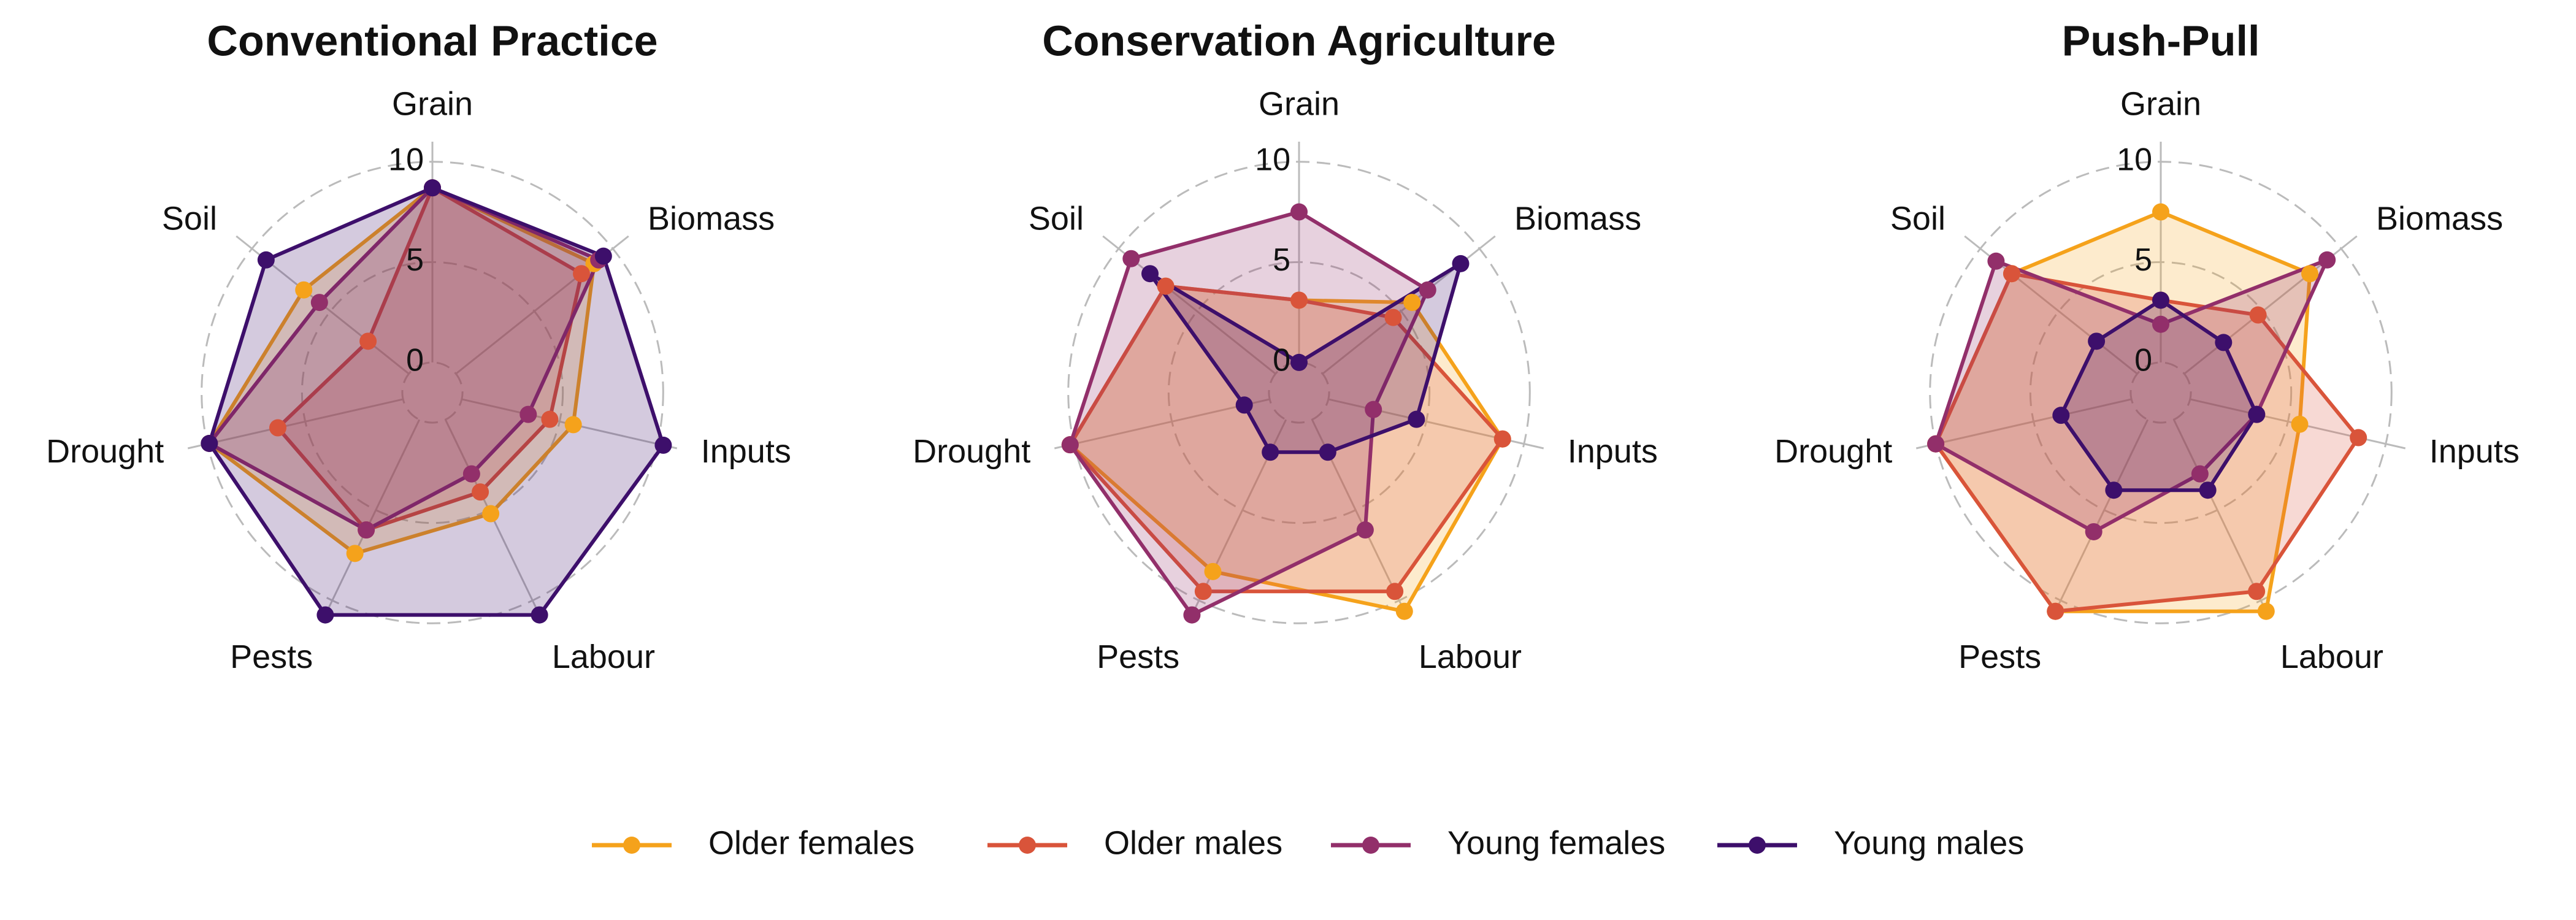  I want to click on legend-text: Young females, so click(1556, 842).